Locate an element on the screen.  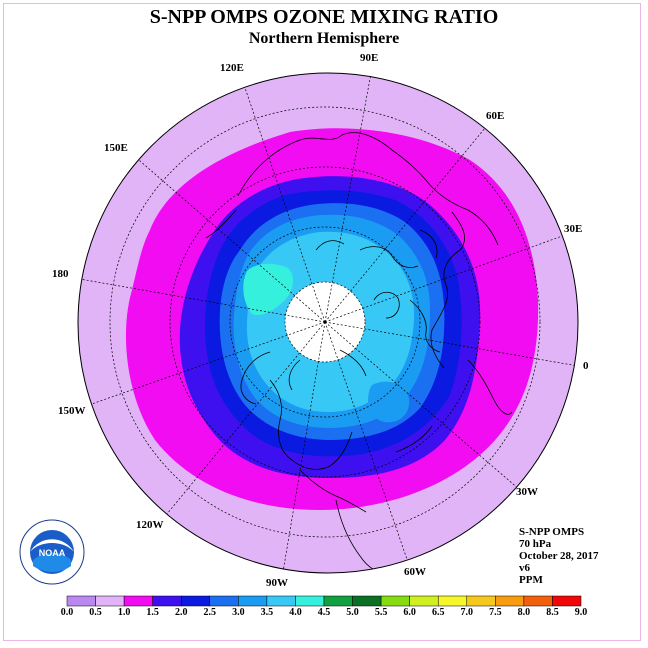
colorbar-tick-label: 3.0 is located at coordinates (238, 612).